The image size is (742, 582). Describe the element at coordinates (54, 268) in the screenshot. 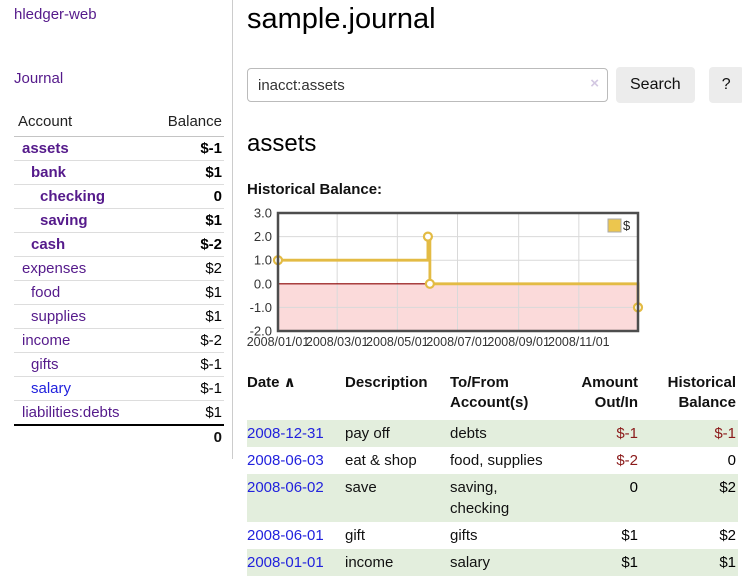

I see `account-link: expenses` at that location.